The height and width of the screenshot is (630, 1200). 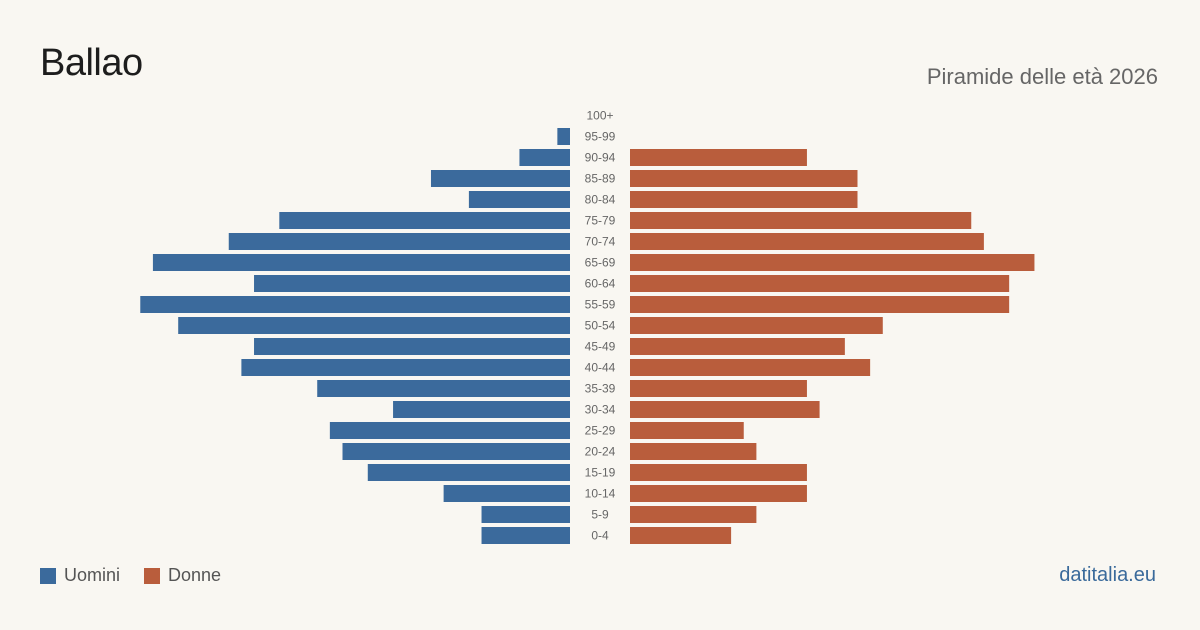 What do you see at coordinates (600, 284) in the screenshot?
I see `age-label-60-64: 60-64` at bounding box center [600, 284].